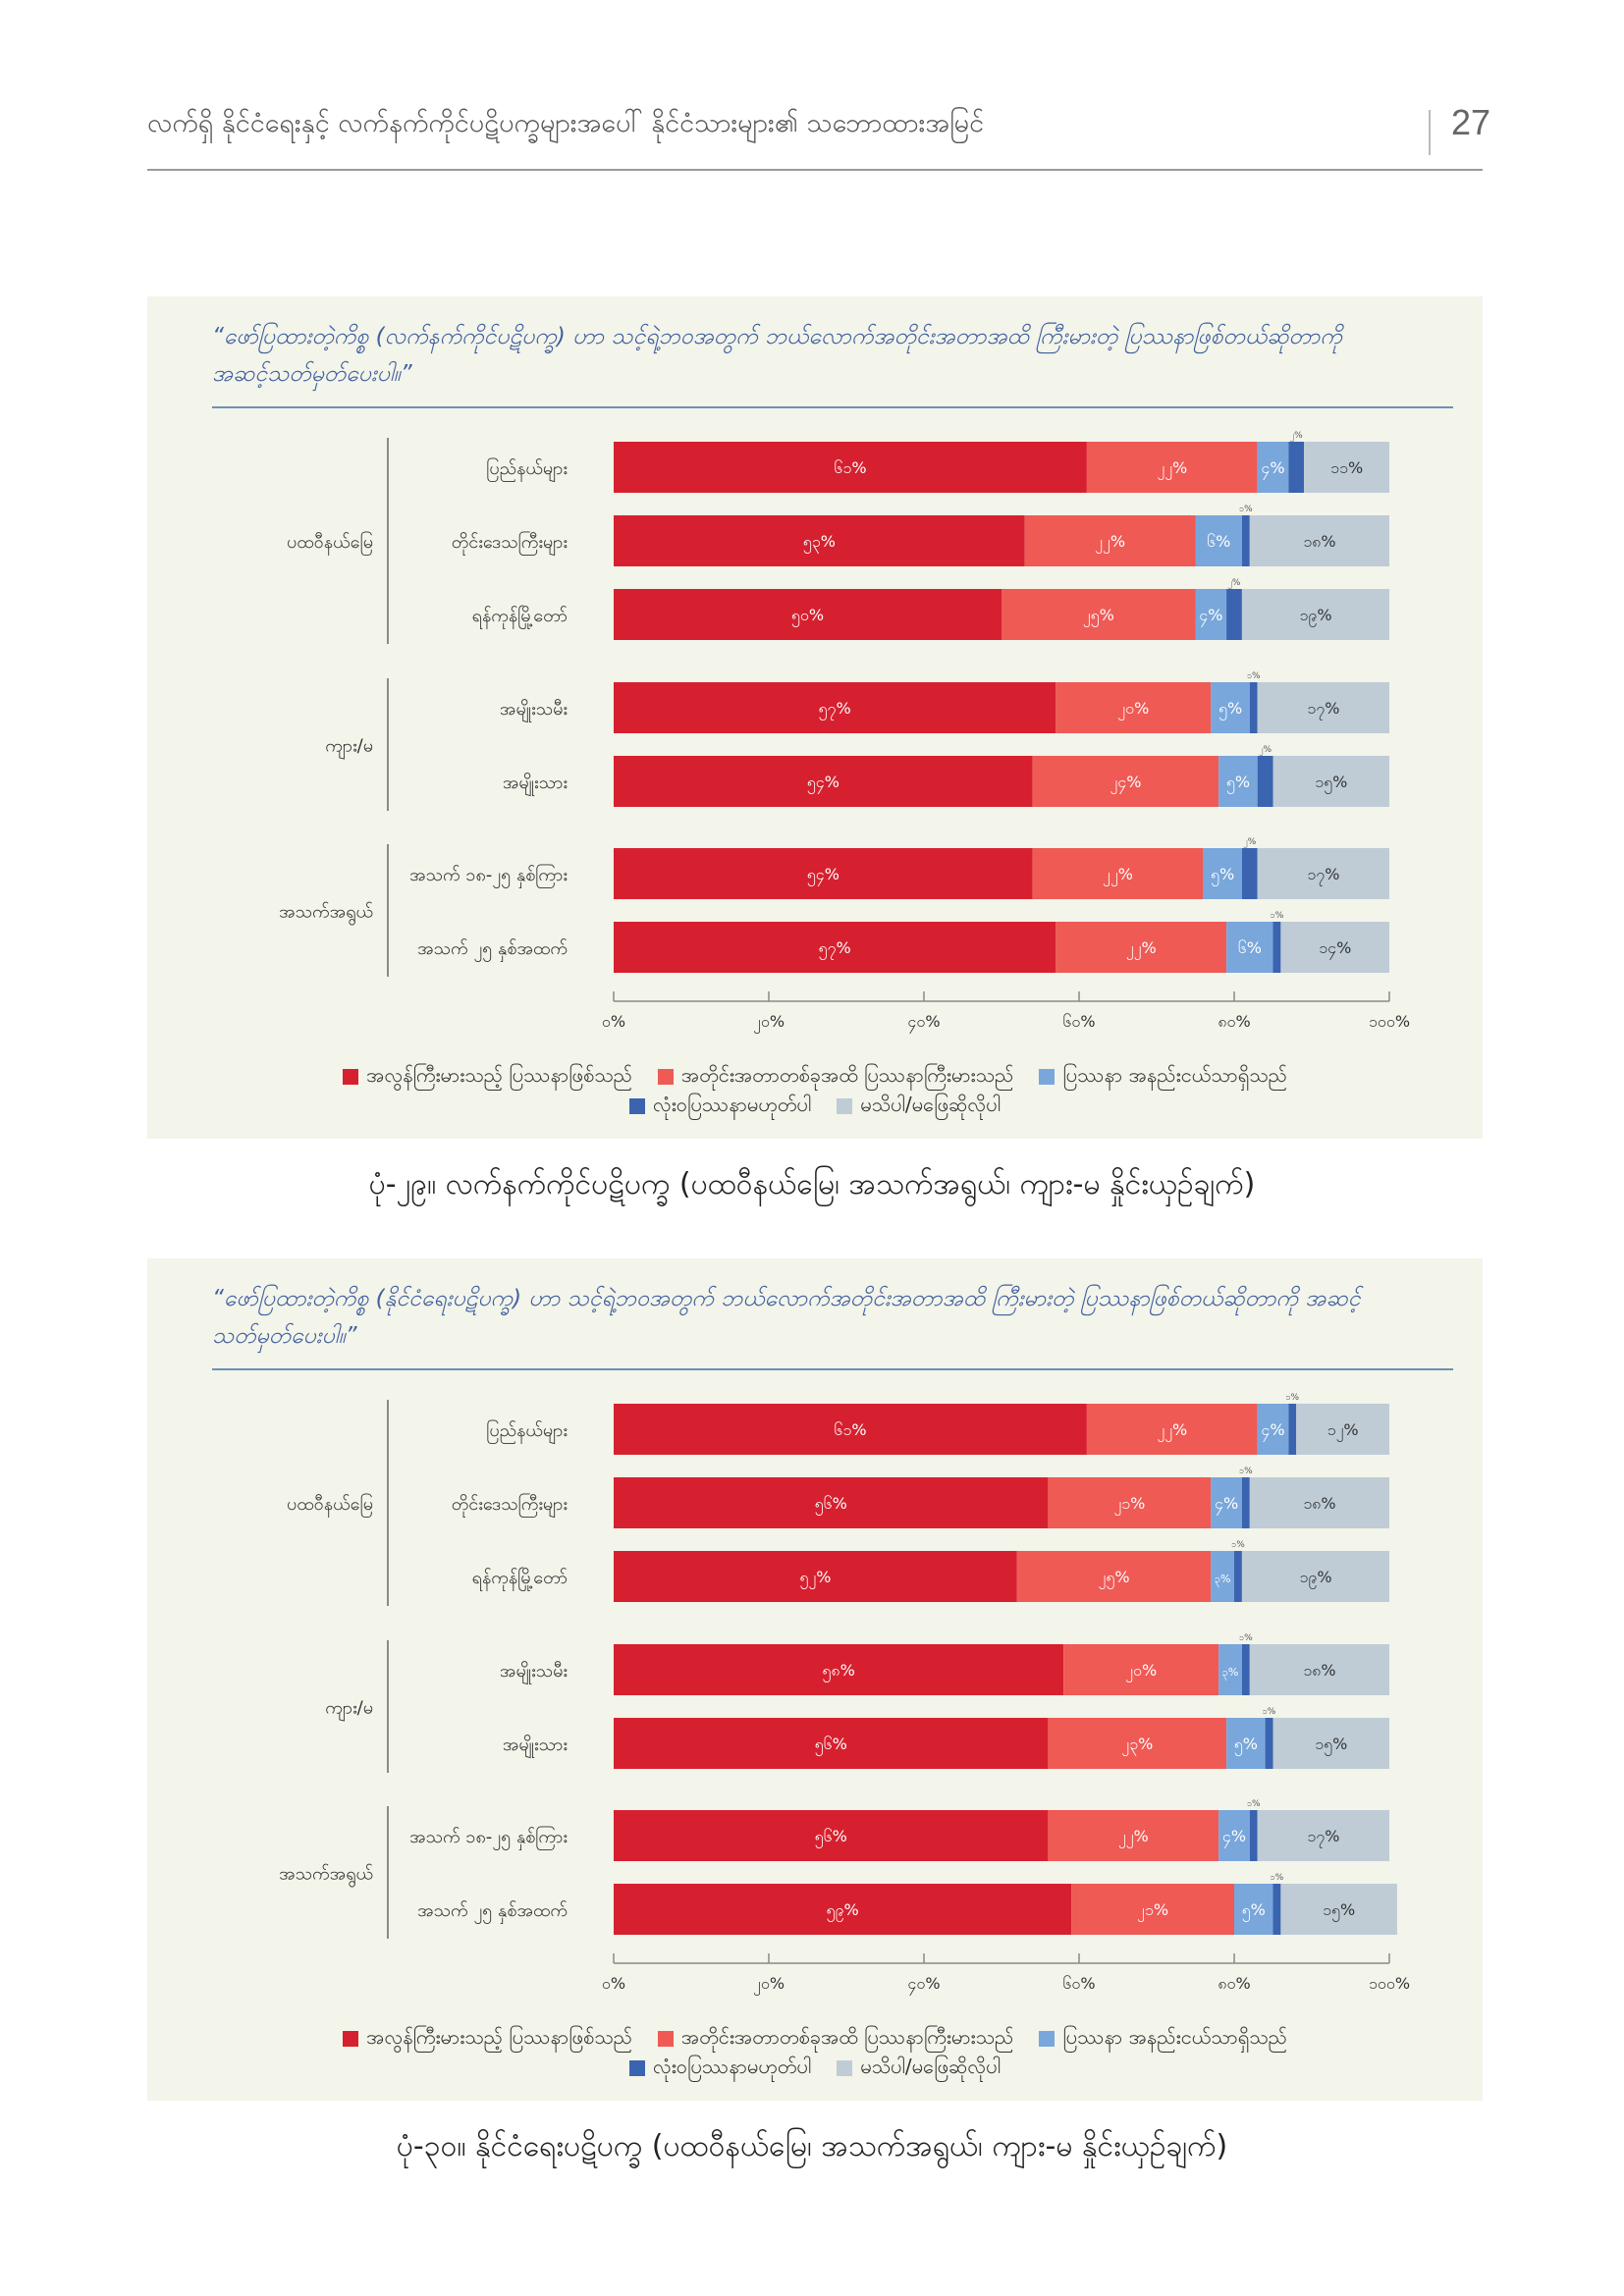 The image size is (1624, 2296). What do you see at coordinates (330, 543) in the screenshot?
I see `group-label: ပထဝီနယ်မြေ` at bounding box center [330, 543].